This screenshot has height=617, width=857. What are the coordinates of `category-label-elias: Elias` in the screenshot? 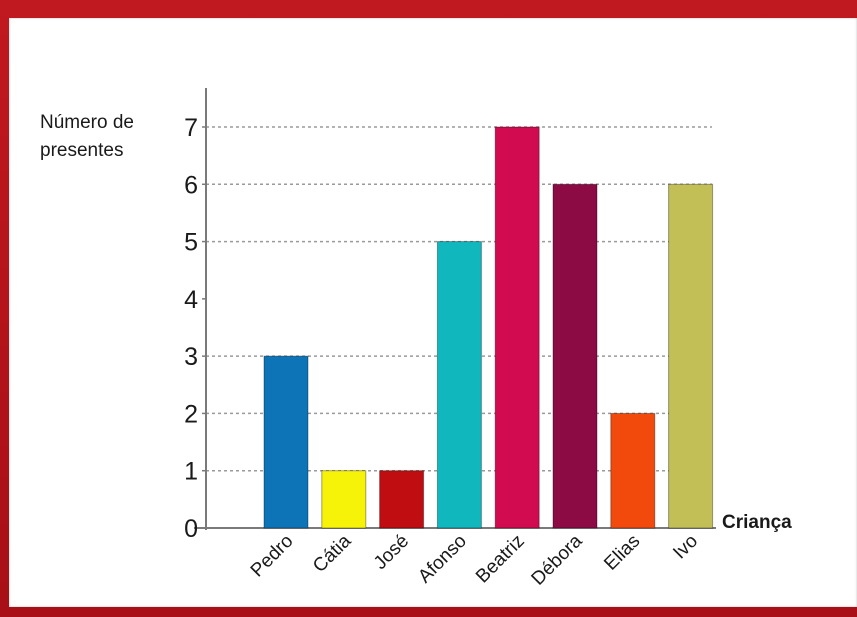 It's located at (622, 553).